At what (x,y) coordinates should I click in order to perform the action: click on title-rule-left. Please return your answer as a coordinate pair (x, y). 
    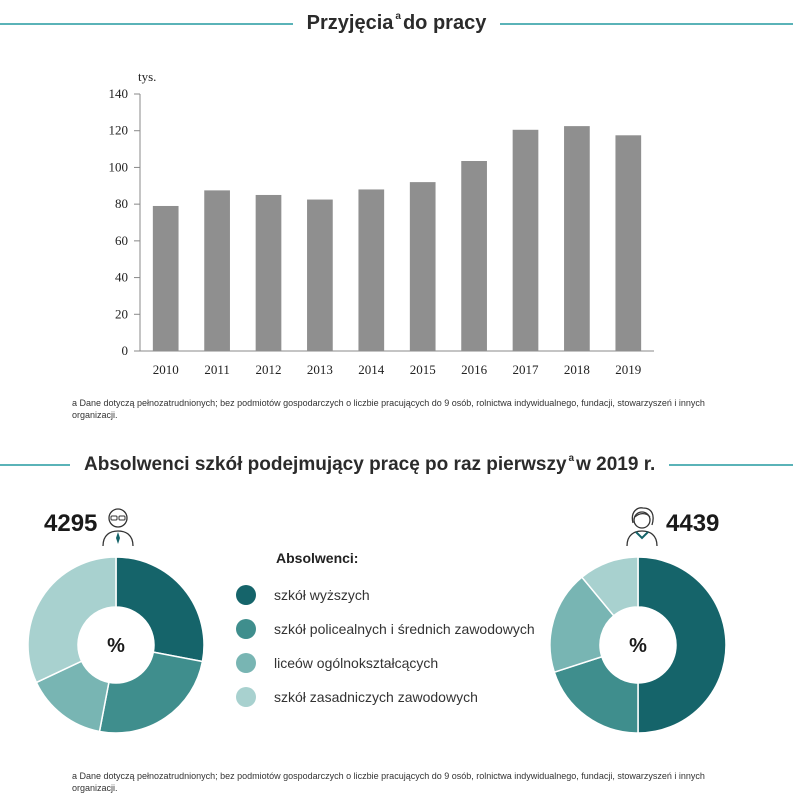
    Looking at the image, I should click on (146, 23).